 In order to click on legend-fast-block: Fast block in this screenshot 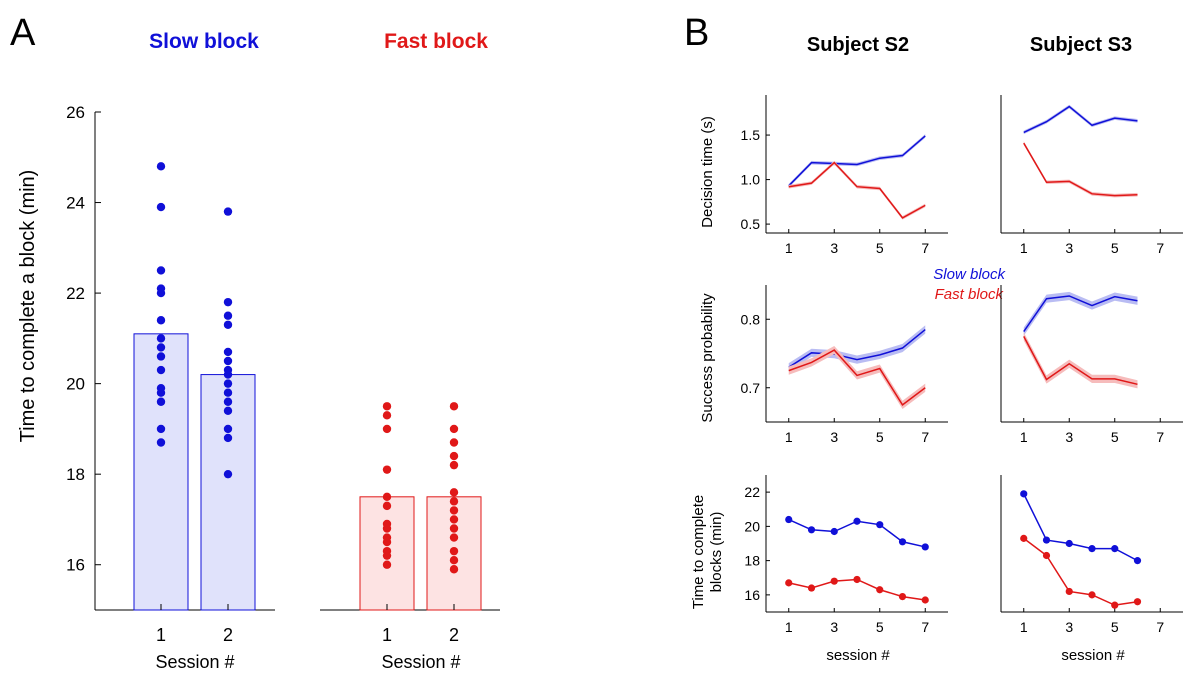, I will do `click(970, 294)`.